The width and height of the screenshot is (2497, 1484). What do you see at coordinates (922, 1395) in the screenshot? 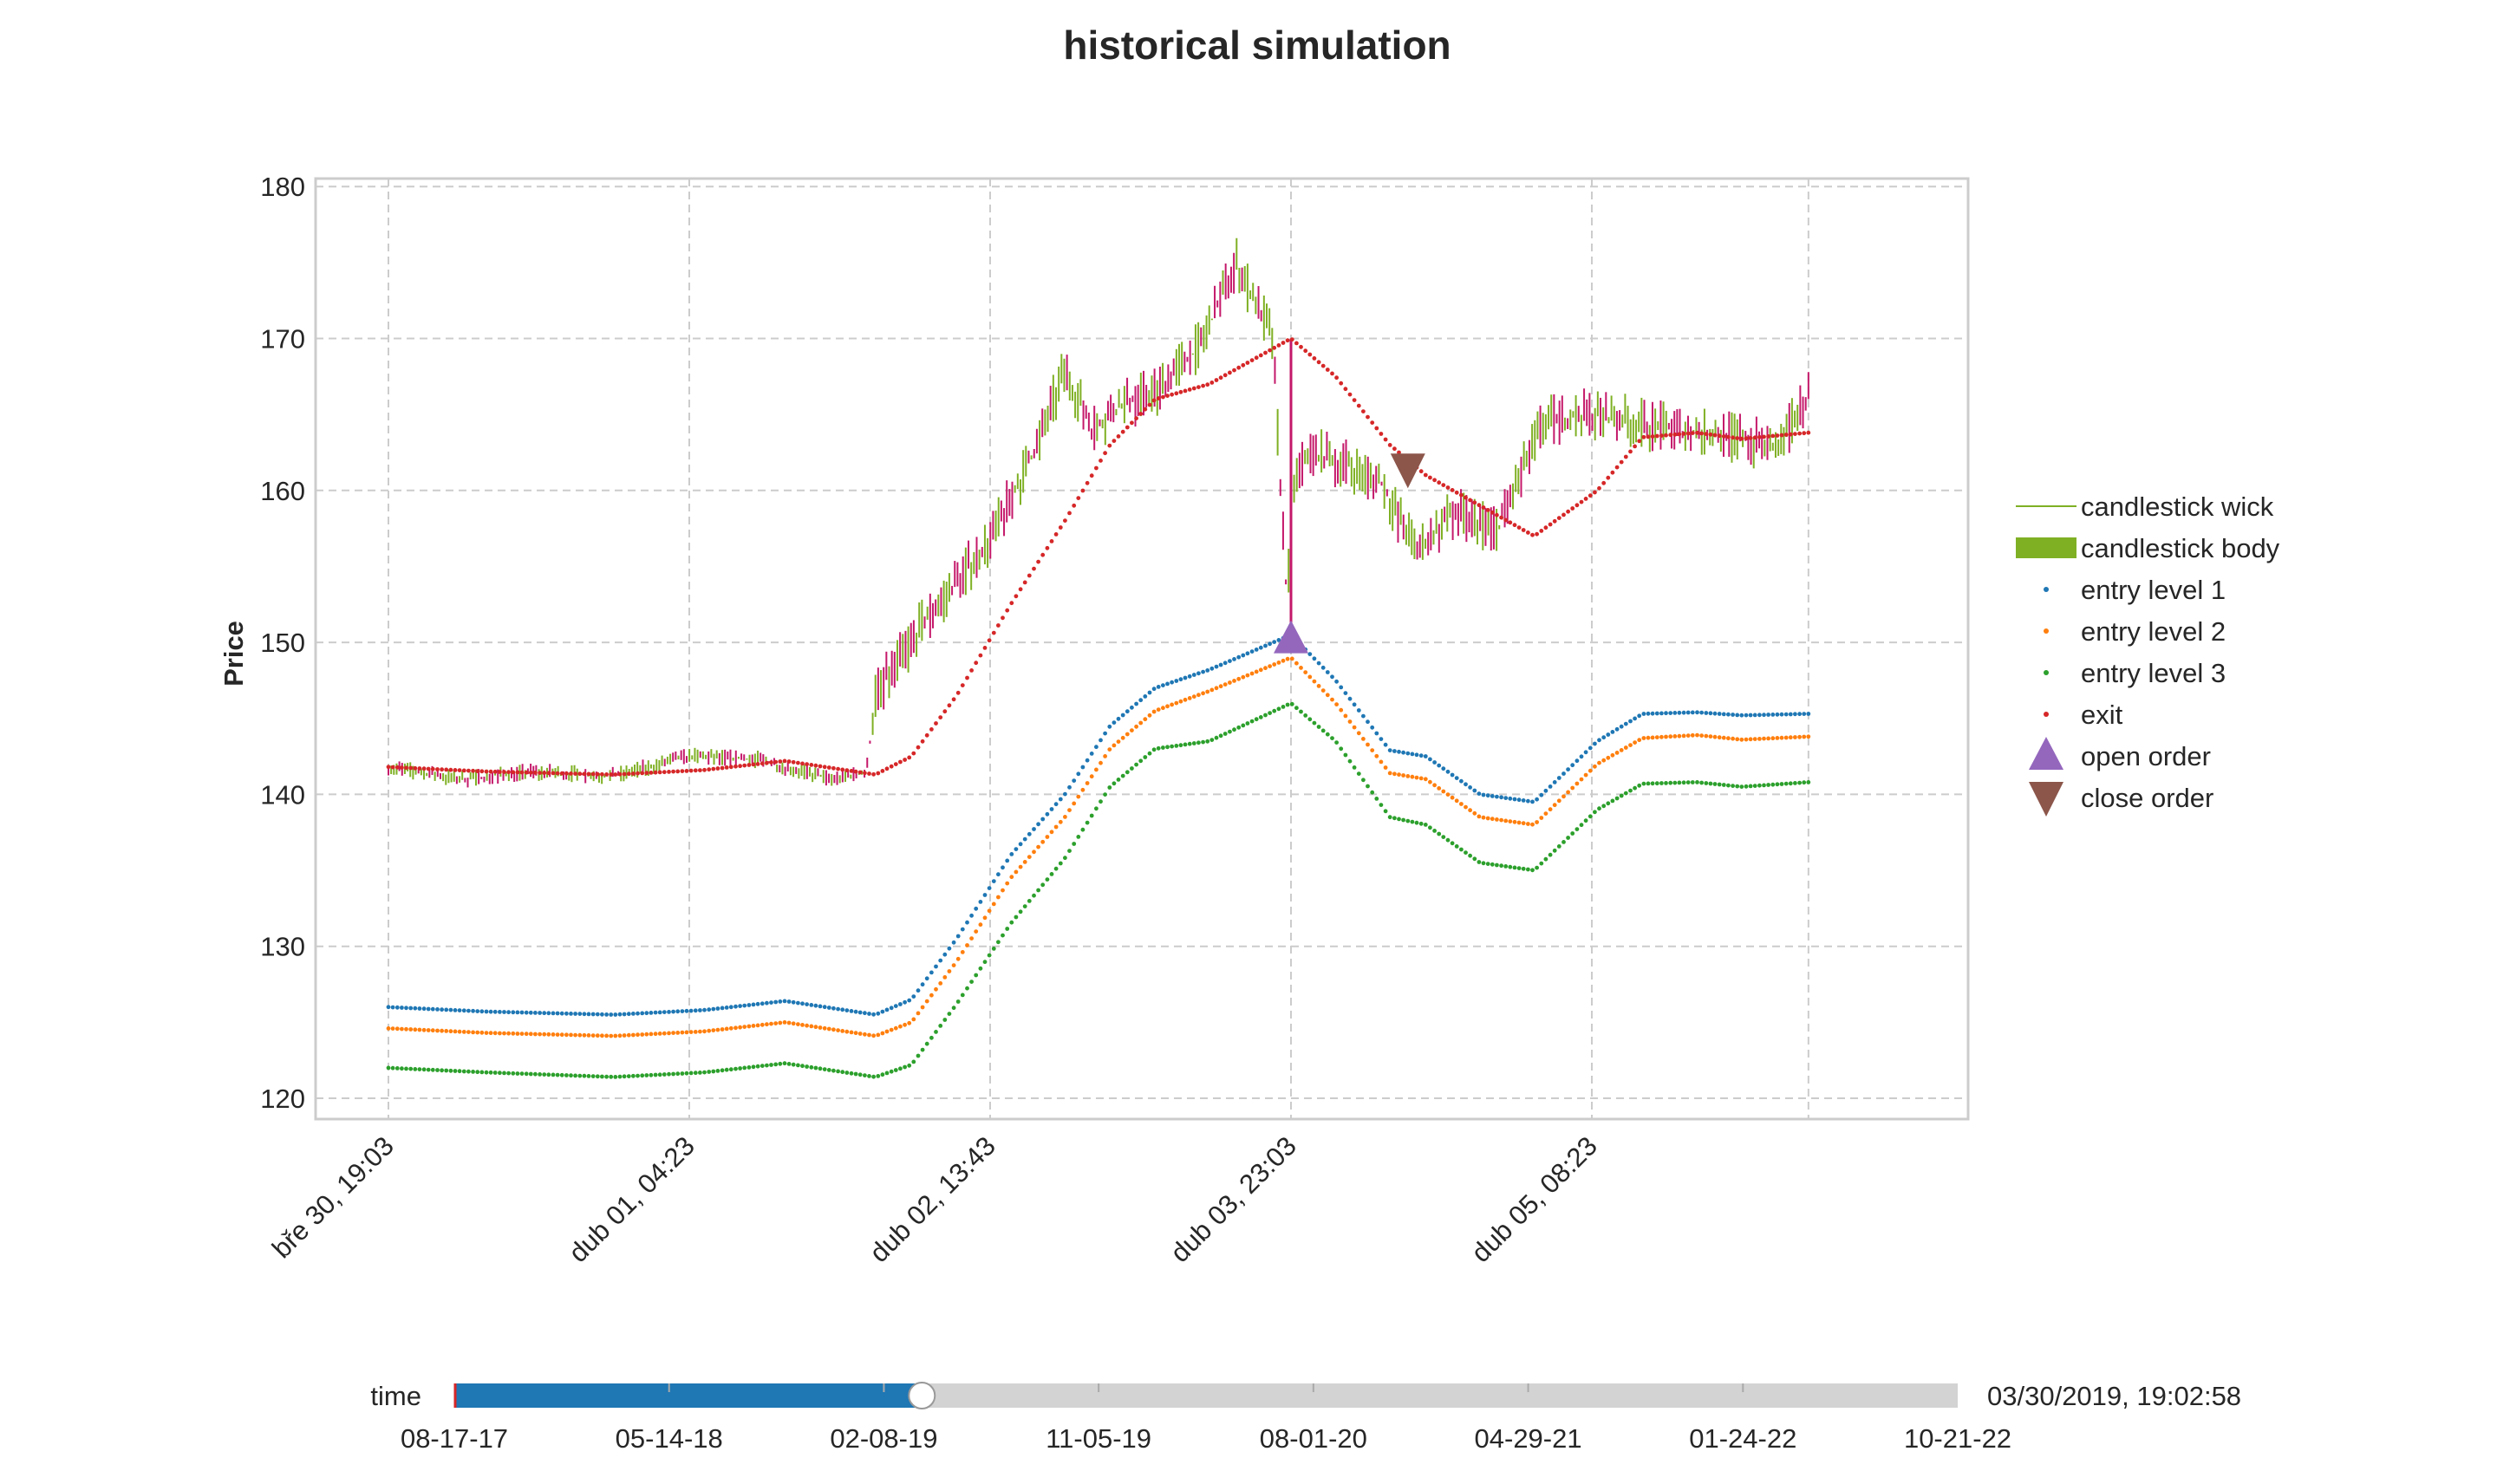
I see `slider-handle` at bounding box center [922, 1395].